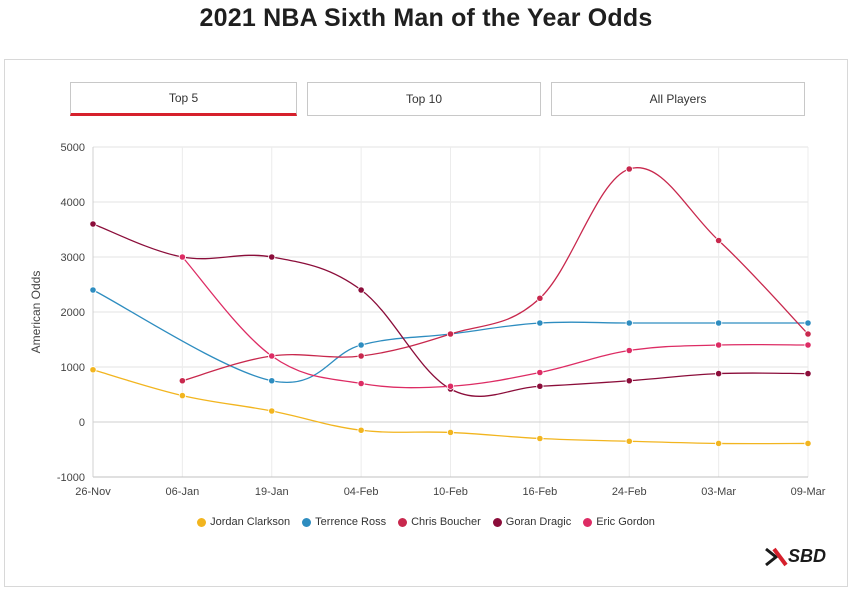 The height and width of the screenshot is (591, 852). Describe the element at coordinates (629, 492) in the screenshot. I see `x-tick-label: 24-Feb` at that location.